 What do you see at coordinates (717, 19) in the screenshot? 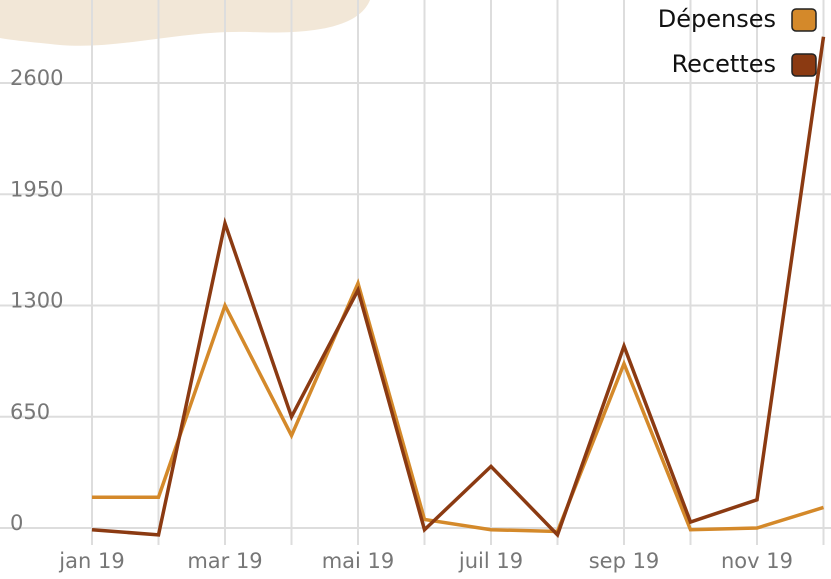
I see `legend-label: Dépenses` at bounding box center [717, 19].